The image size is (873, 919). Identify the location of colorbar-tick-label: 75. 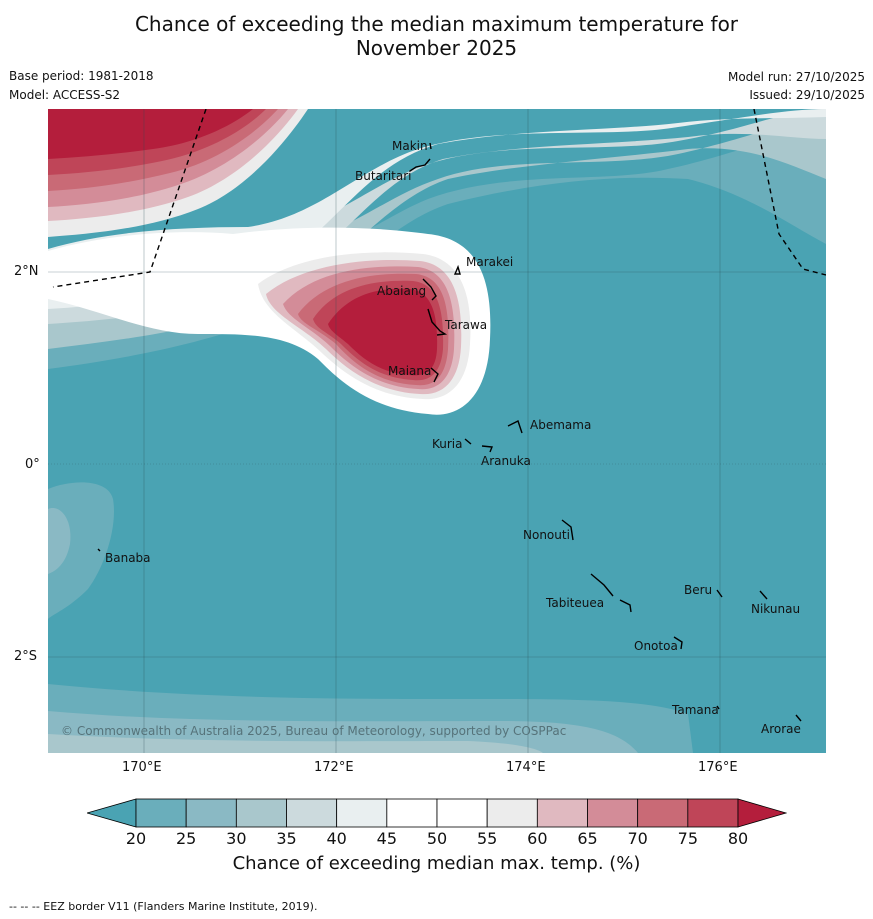
(687, 838).